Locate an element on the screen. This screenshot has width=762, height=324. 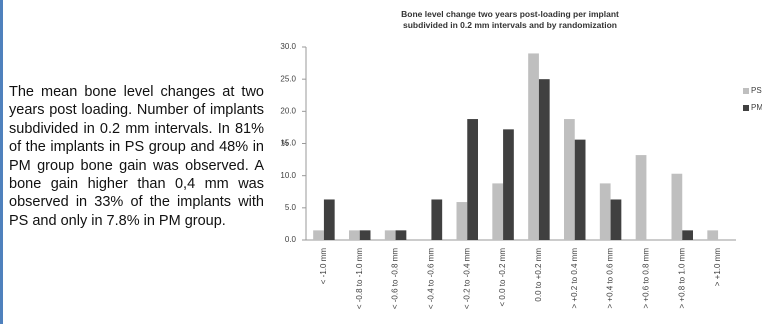
y-tick-label: 10.0 is located at coordinates (288, 175).